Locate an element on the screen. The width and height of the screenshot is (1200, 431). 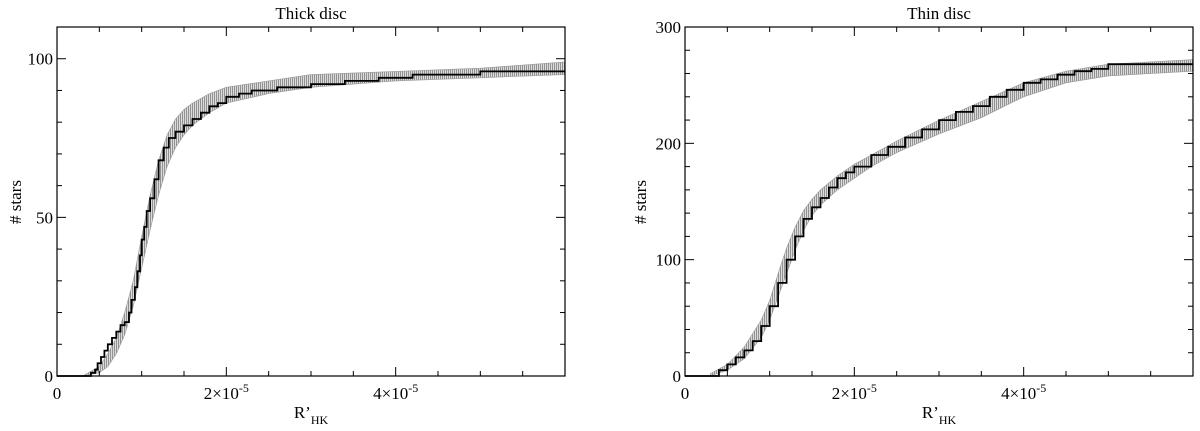
y-tick-label: 50 is located at coordinates (44, 217).